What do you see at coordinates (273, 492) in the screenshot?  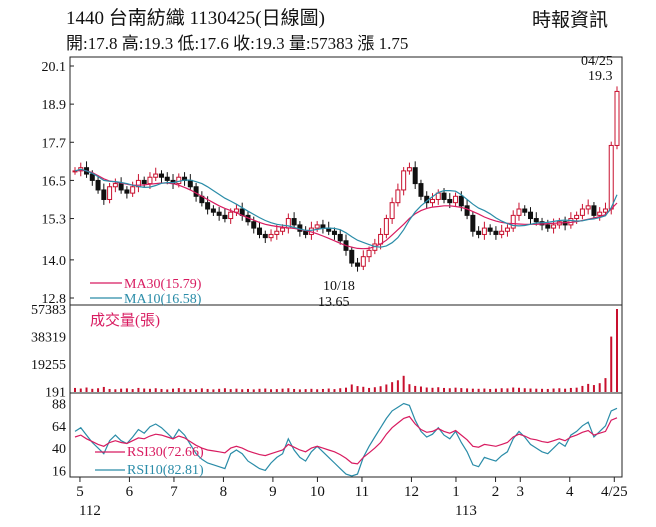 I see `x-tick-label: 9` at bounding box center [273, 492].